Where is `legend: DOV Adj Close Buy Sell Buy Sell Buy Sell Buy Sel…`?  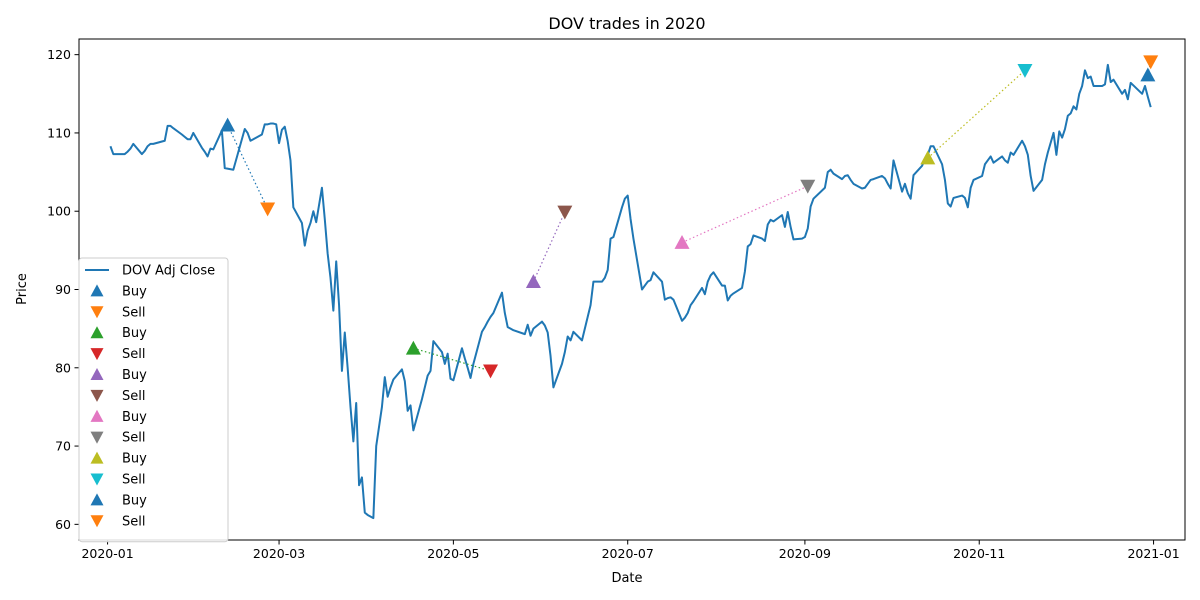
legend: DOV Adj Close Buy Sell Buy Sell Buy Sell Buy Sel… is located at coordinates (153, 400).